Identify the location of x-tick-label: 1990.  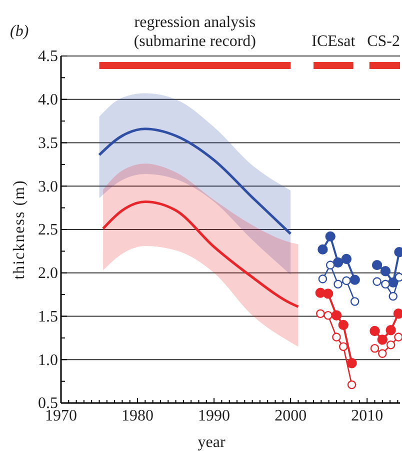
(214, 415).